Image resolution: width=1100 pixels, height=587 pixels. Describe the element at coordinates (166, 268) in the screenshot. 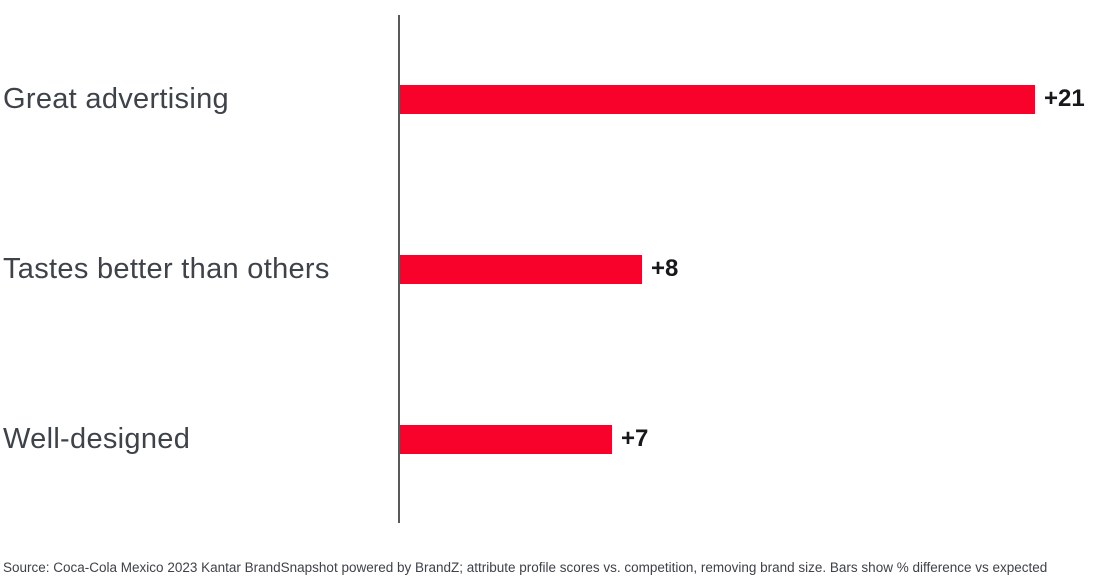

I see `category-label-tastes-better: Tastes better than others` at that location.